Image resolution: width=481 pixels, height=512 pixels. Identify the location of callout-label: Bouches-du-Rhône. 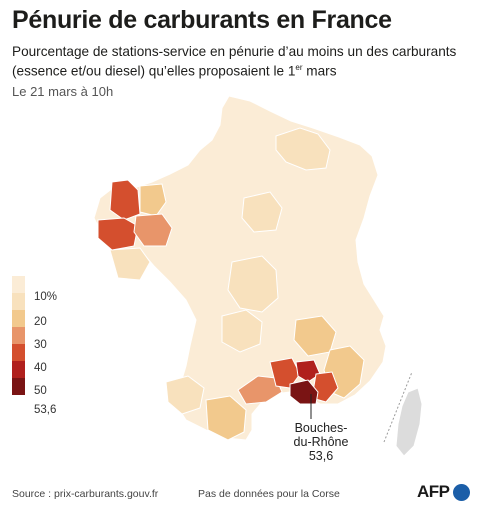
(321, 435).